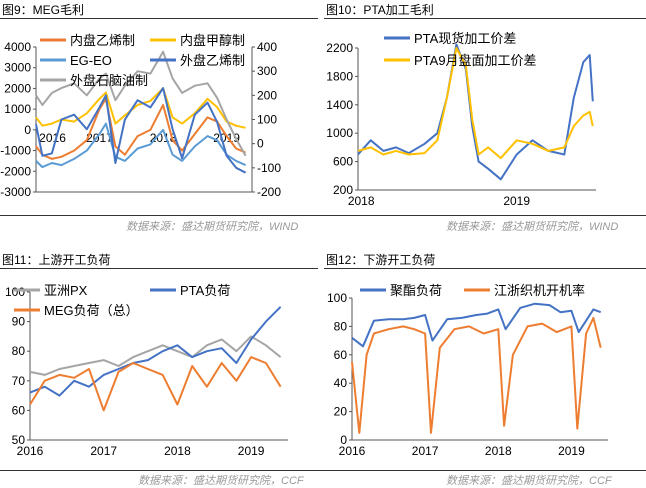  I want to click on legend-label: PTA负荷, so click(205, 290).